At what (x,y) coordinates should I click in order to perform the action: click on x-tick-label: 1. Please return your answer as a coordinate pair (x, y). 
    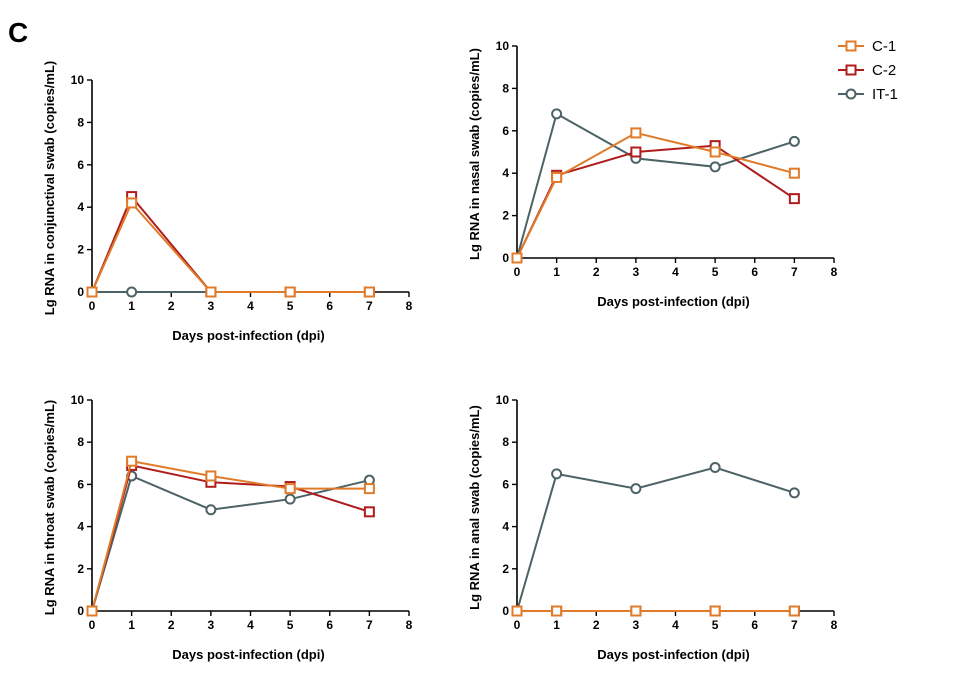
    Looking at the image, I should click on (556, 272).